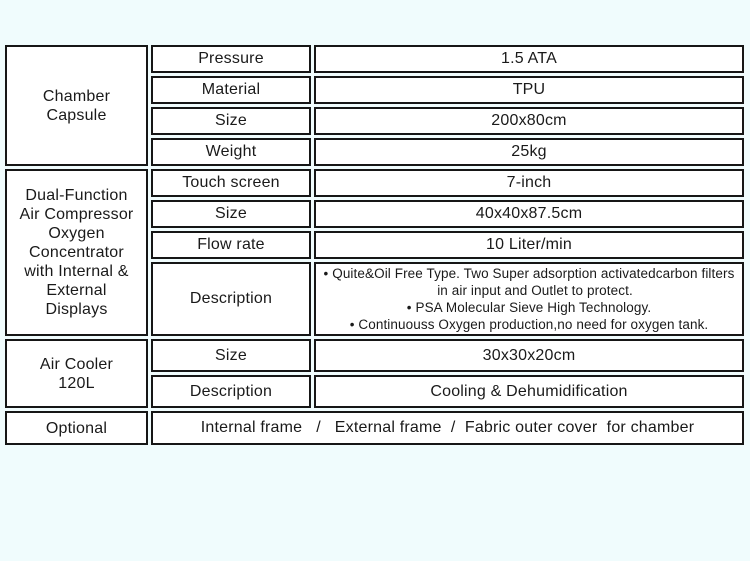 The height and width of the screenshot is (561, 750). What do you see at coordinates (231, 355) in the screenshot?
I see `spec-label-size-cooler: Size` at bounding box center [231, 355].